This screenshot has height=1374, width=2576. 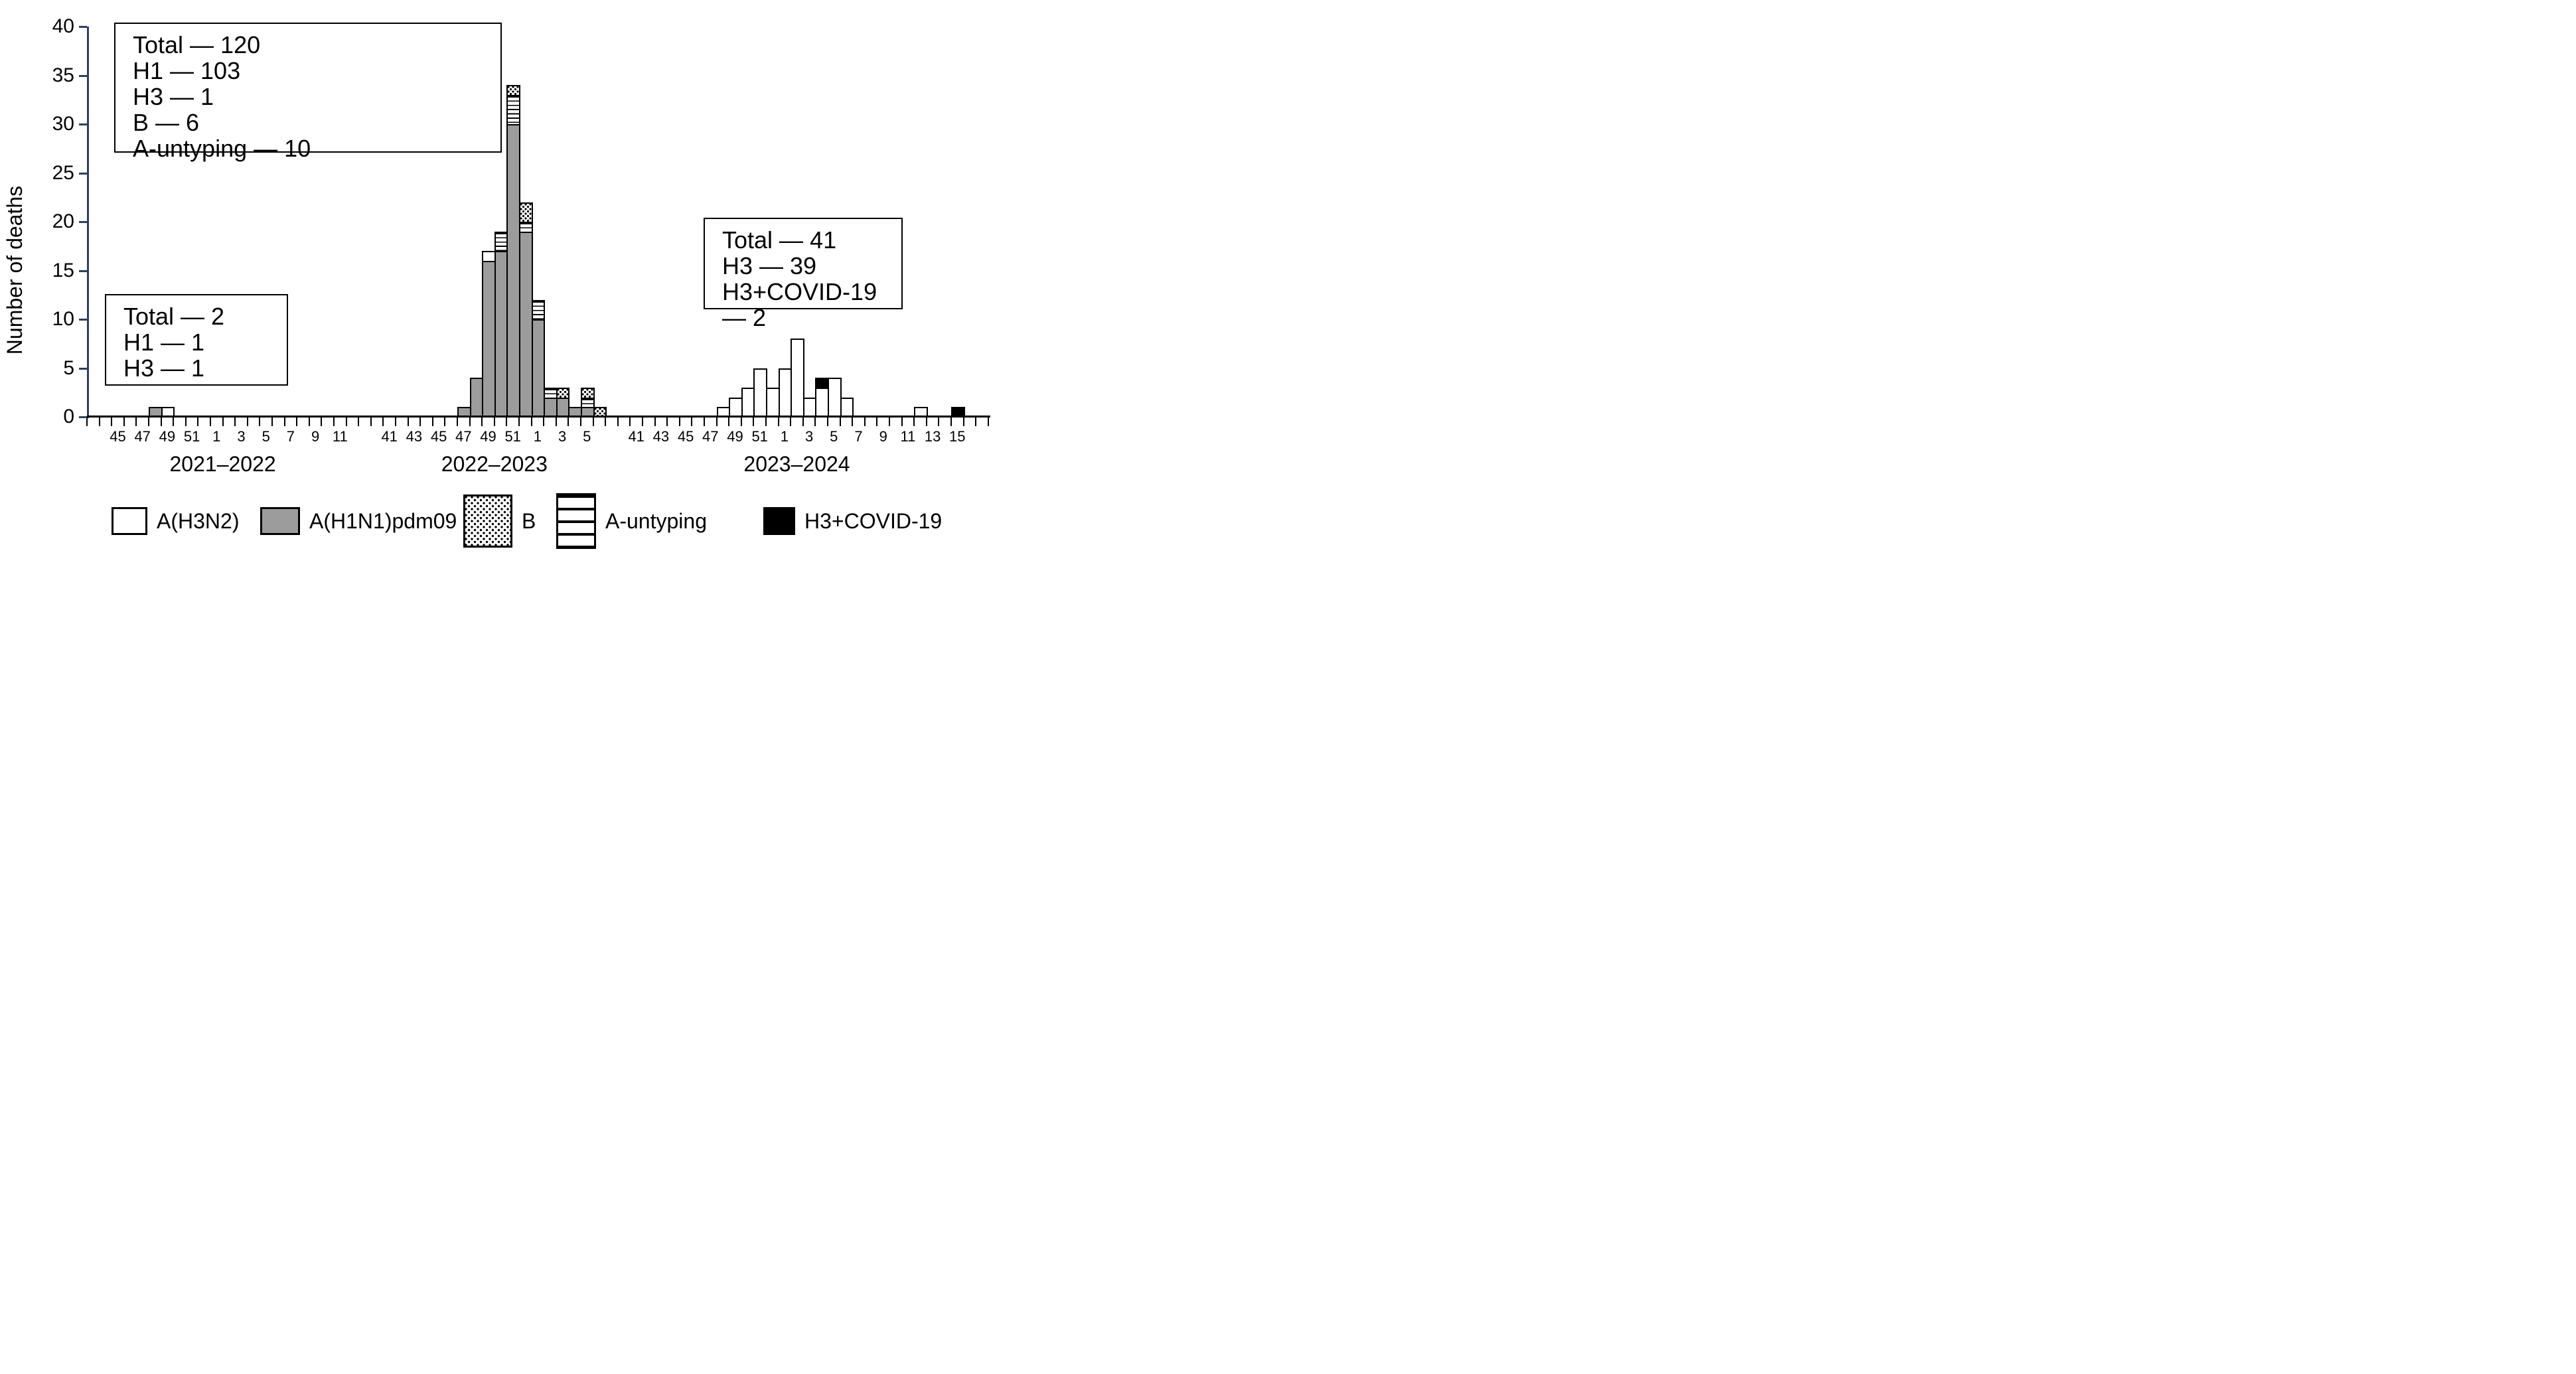 I want to click on y-tick-label: 0, so click(x=68, y=417).